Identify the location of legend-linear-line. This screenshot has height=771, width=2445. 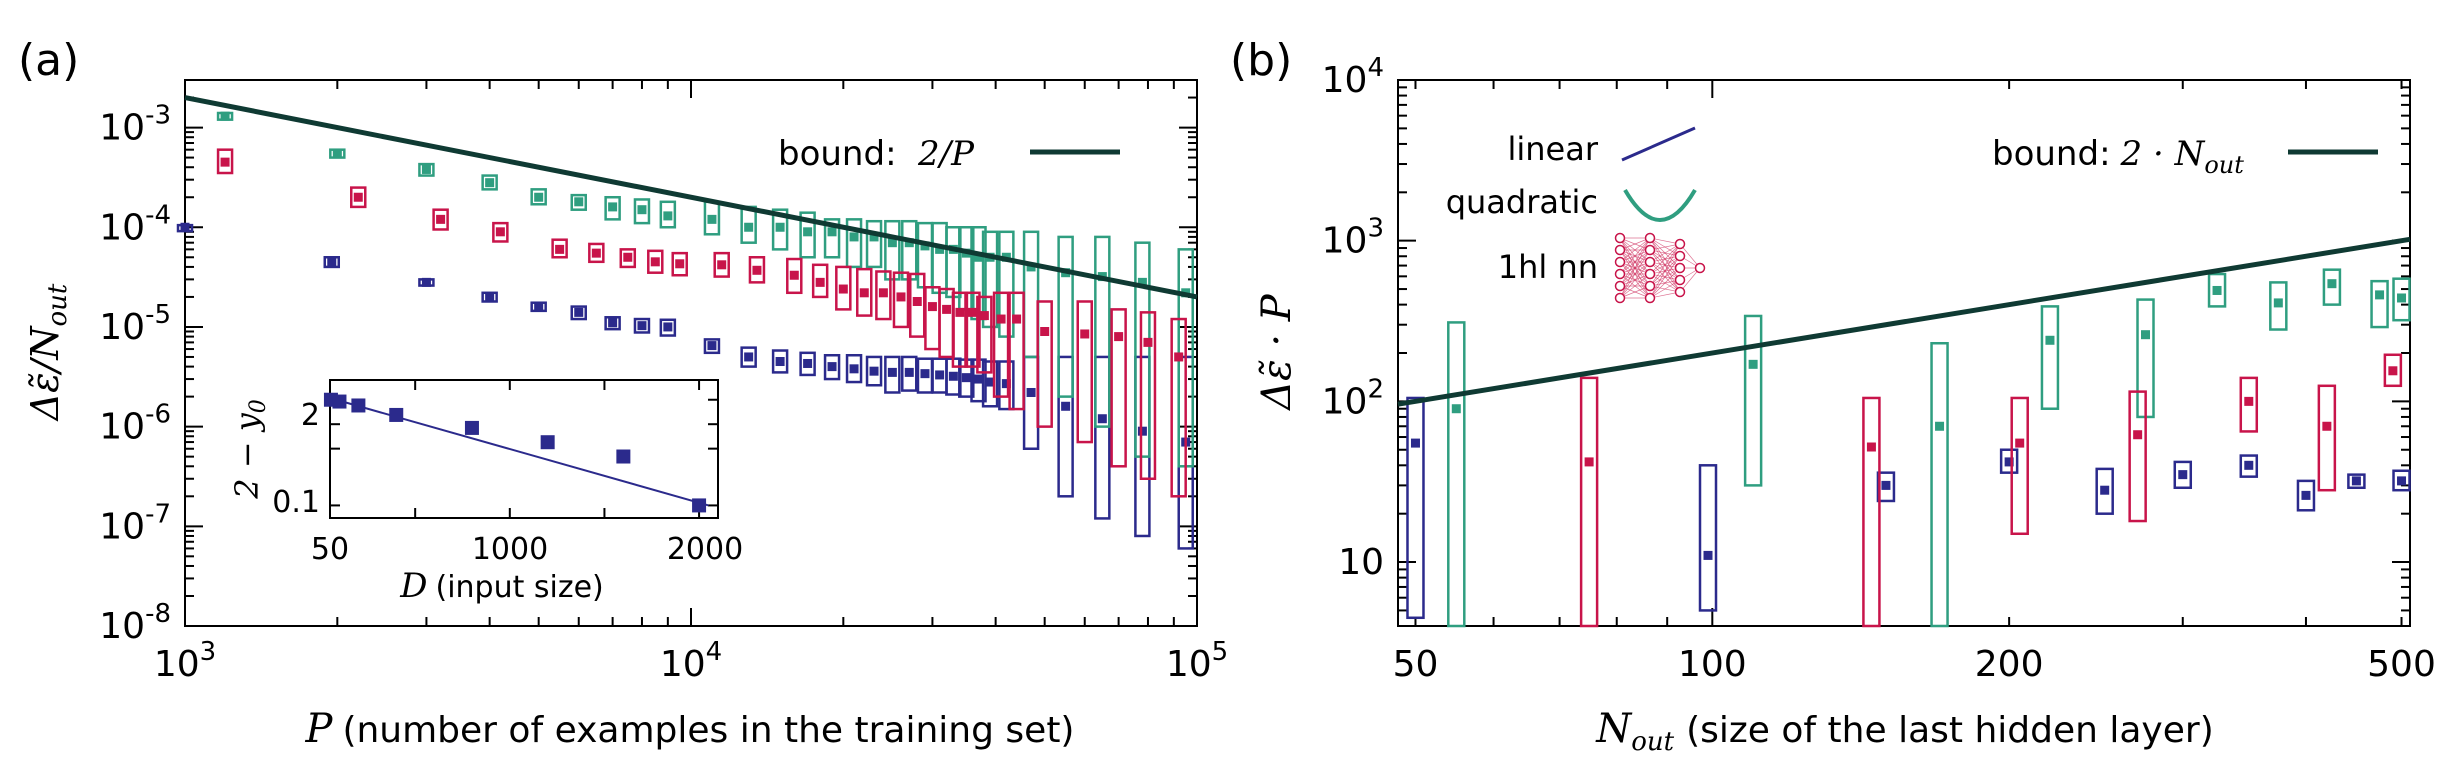
(1658, 144).